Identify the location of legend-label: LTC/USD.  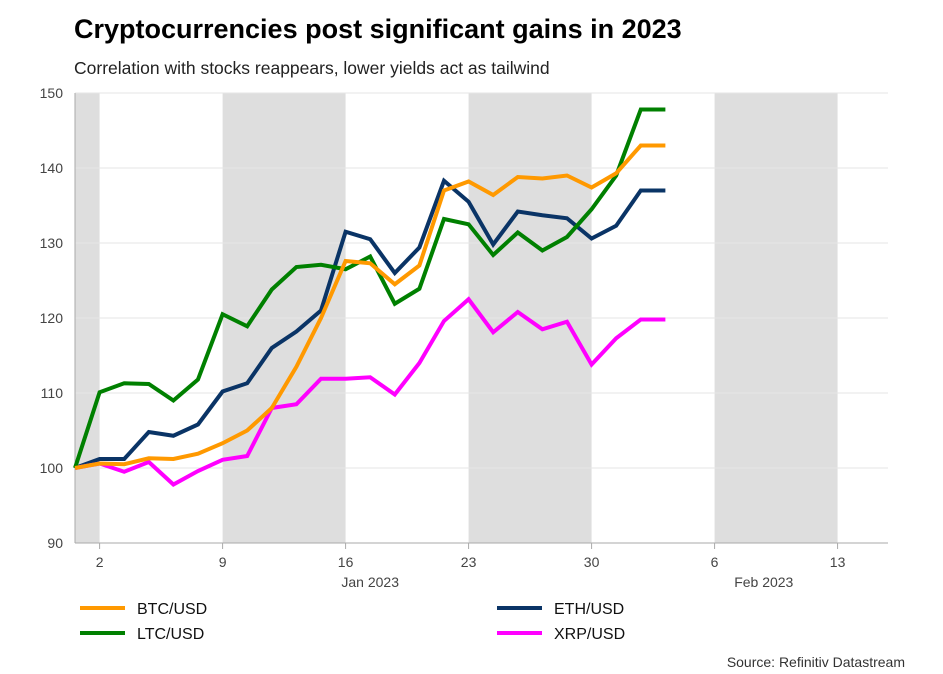
(170, 634).